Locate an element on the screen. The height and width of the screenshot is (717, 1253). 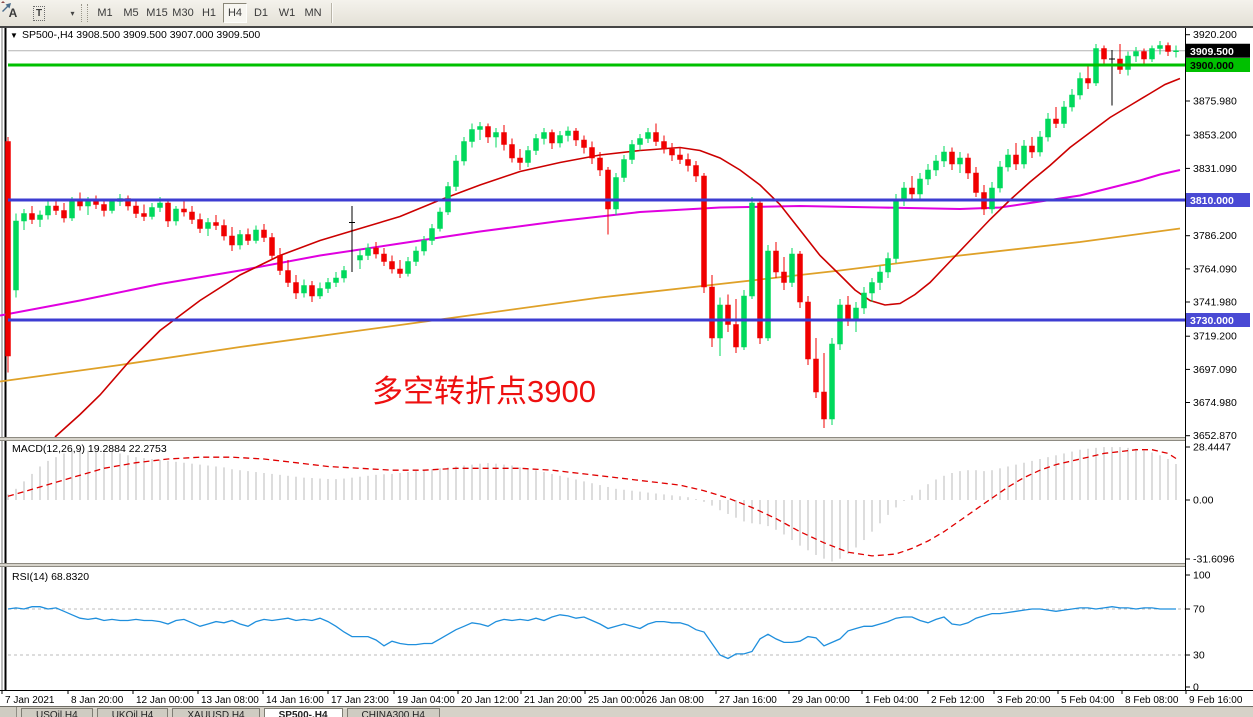
timeframe-button-h1: H1 is located at coordinates (209, 13).